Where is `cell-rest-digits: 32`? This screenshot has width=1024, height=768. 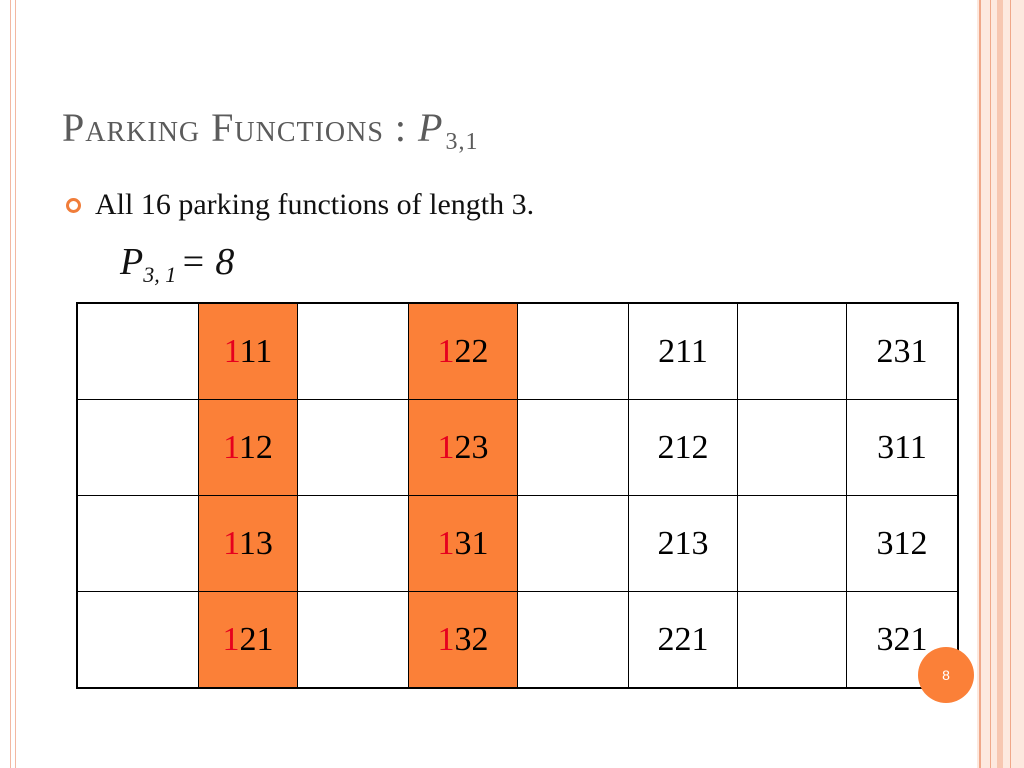
cell-rest-digits: 32 is located at coordinates (471, 639).